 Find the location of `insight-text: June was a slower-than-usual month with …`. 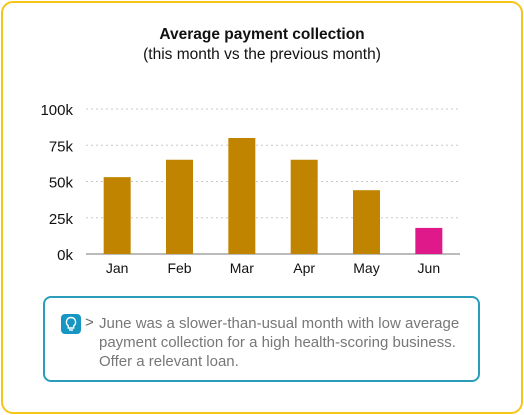

insight-text: June was a slower-than-usual month with … is located at coordinates (279, 342).